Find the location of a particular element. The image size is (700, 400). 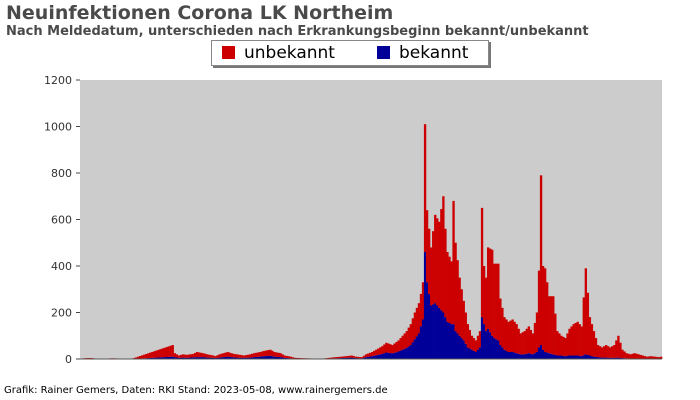

legend-label-bekannt: bekannt is located at coordinates (434, 53).